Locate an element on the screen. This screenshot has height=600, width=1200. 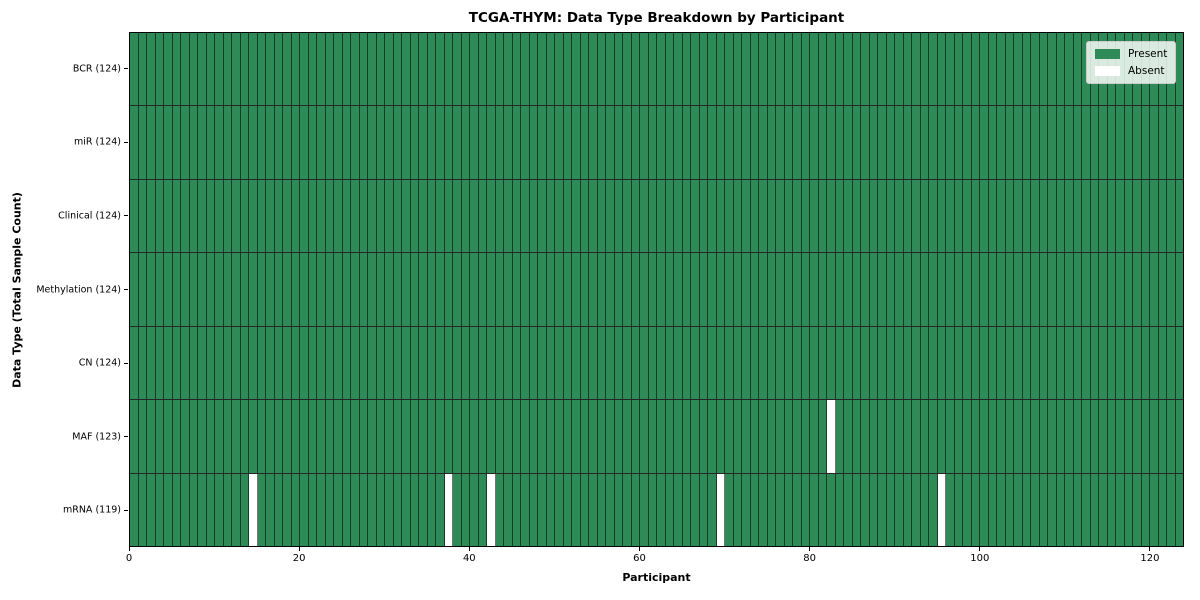
x-tick-mark is located at coordinates (469, 549).